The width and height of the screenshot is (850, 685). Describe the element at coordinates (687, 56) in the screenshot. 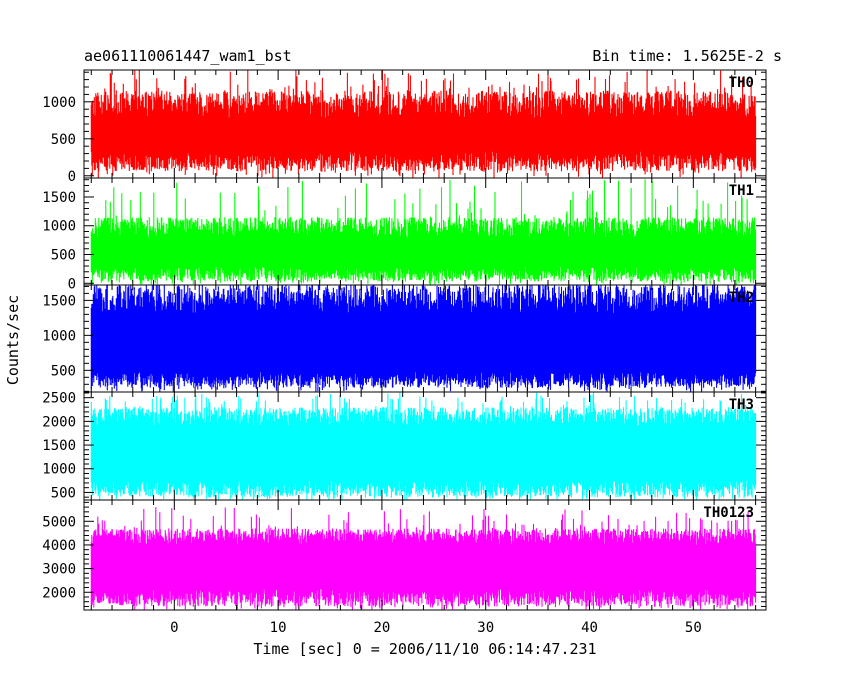

I see `bin-time-label: Bin time: 1.5625E-2 s` at that location.